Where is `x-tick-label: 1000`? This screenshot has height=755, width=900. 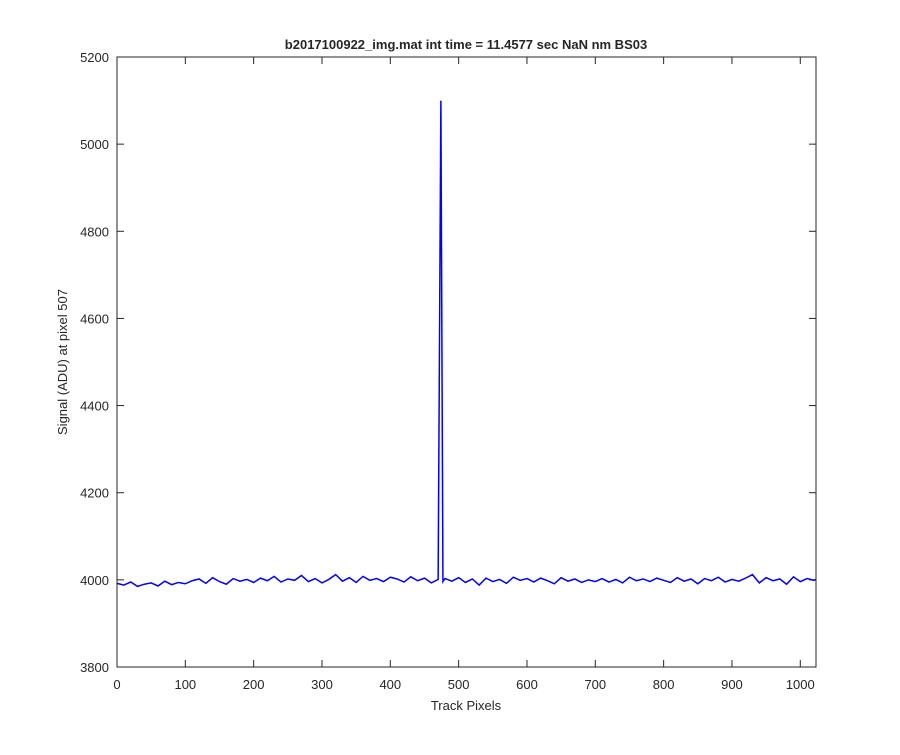 x-tick-label: 1000 is located at coordinates (800, 684).